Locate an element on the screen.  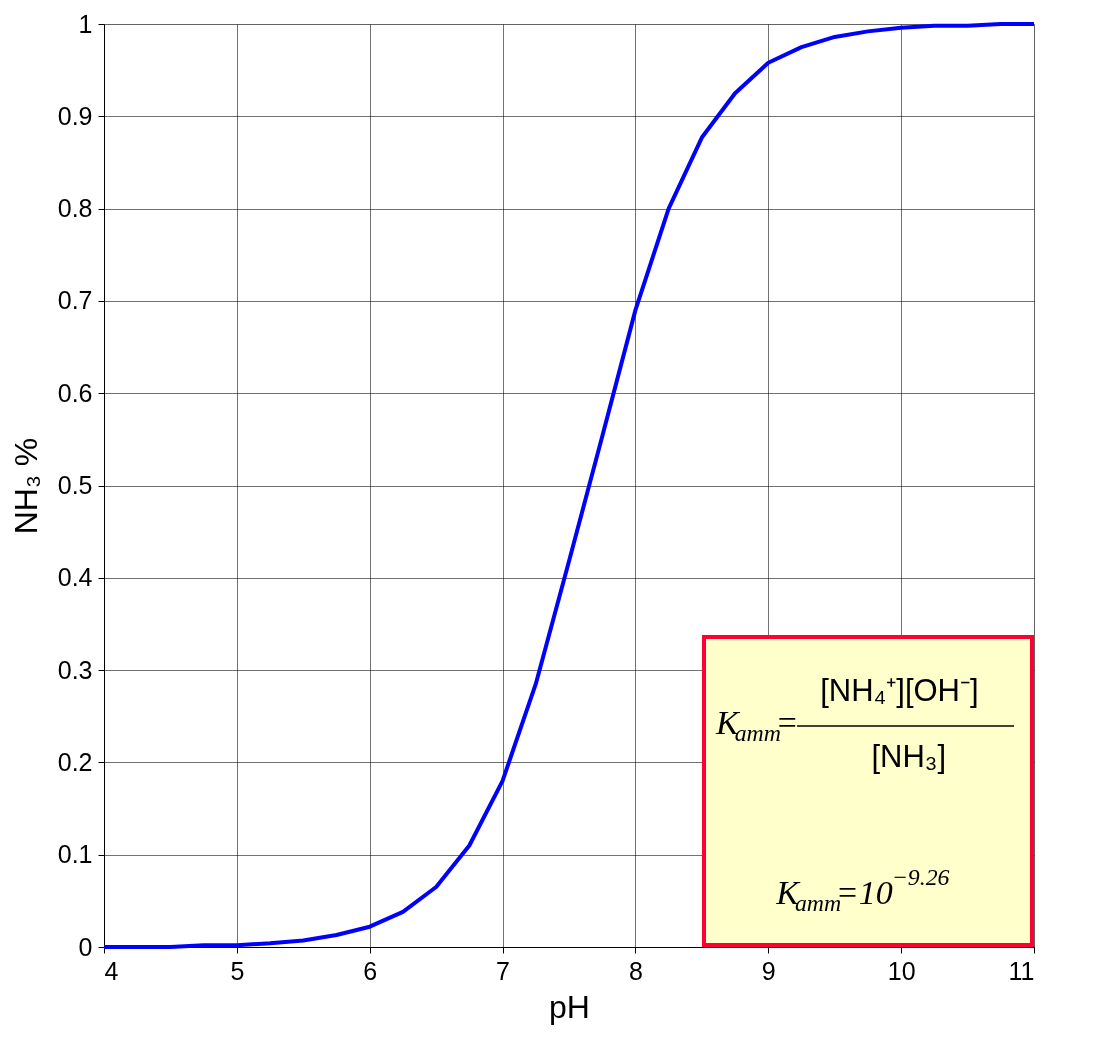
annotation: [NH₄⁺][OH⁻] is located at coordinates (899, 690).